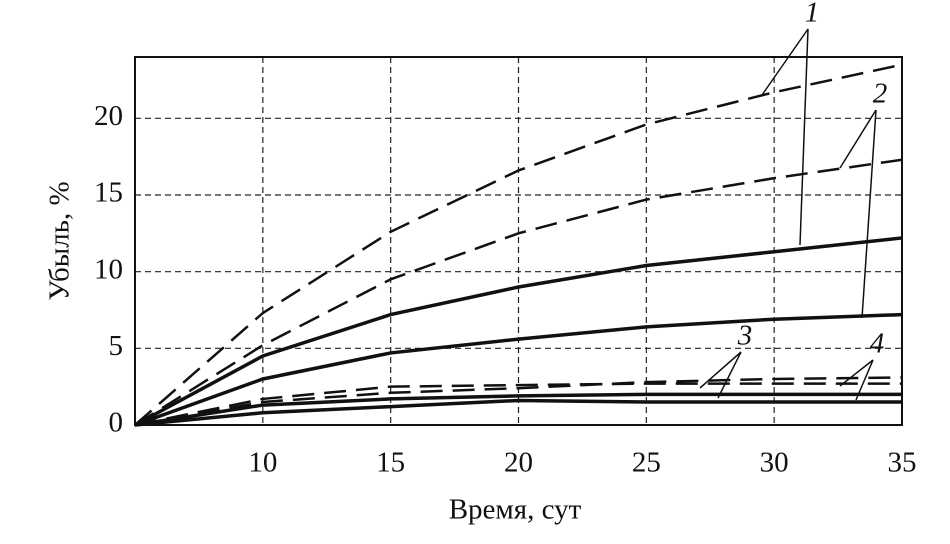 The height and width of the screenshot is (544, 950). Describe the element at coordinates (774, 463) in the screenshot. I see `x-tick-label: 30` at that location.